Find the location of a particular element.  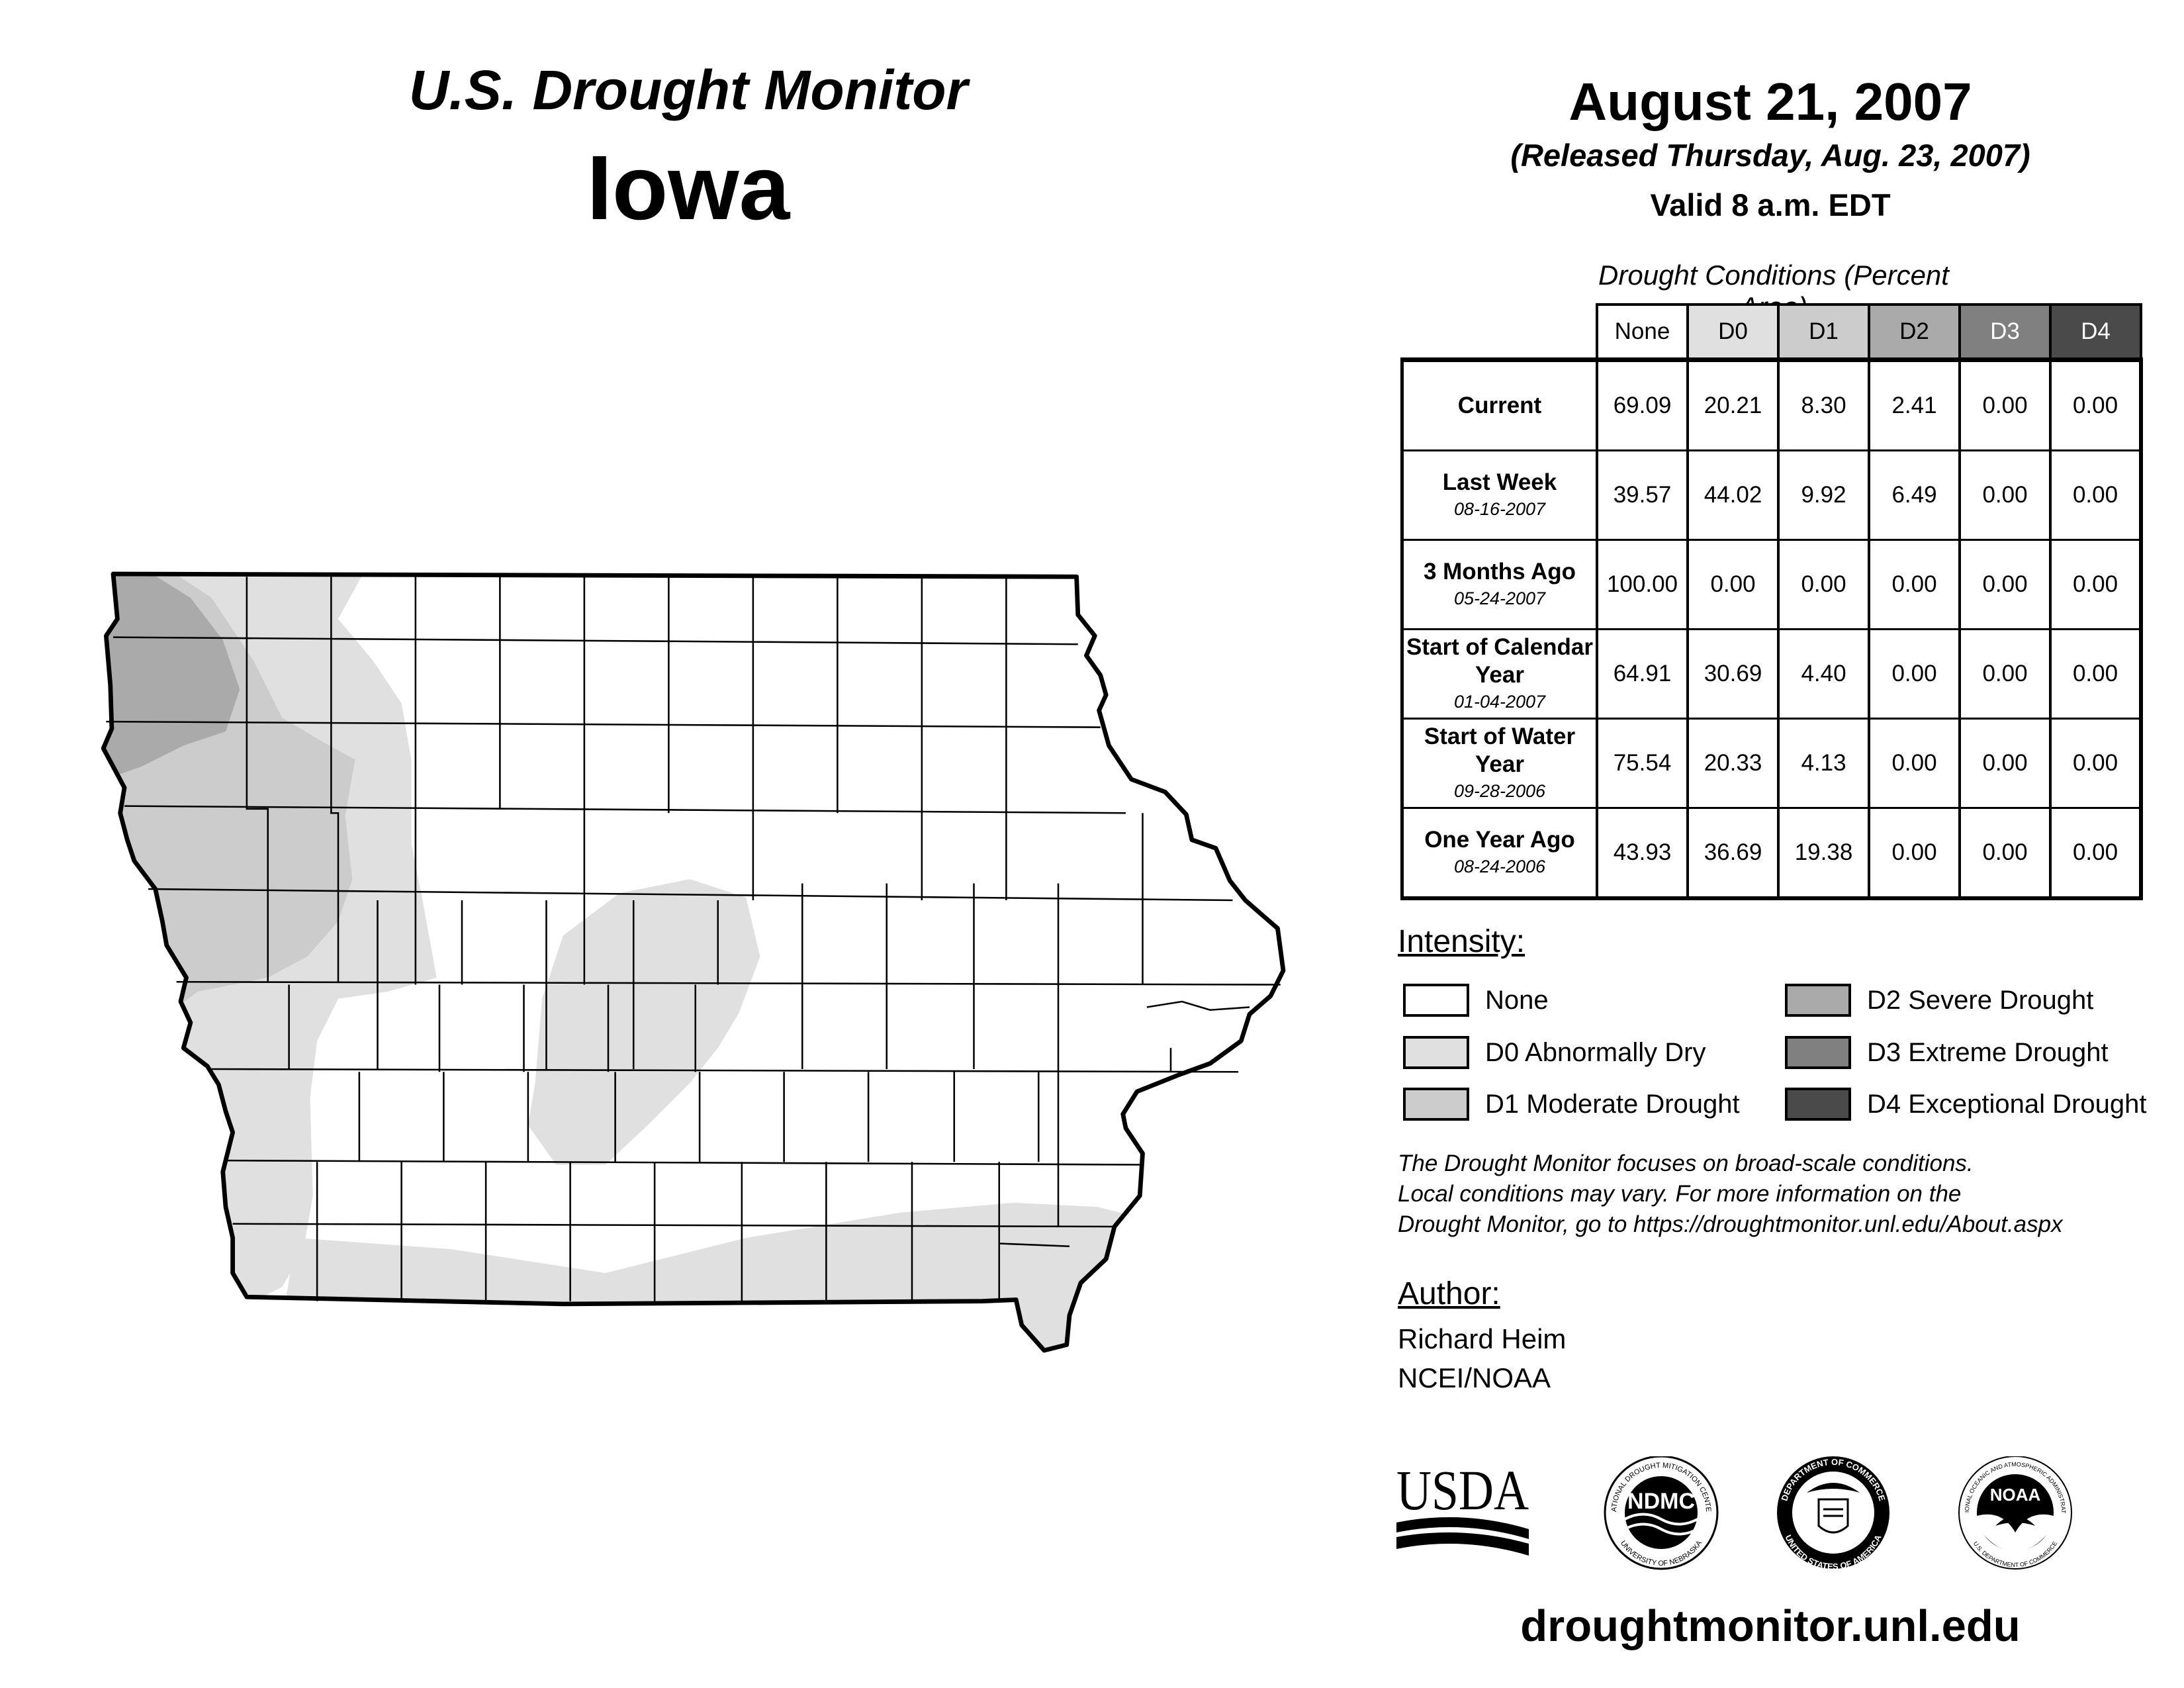

table-cell-none: 75.54 is located at coordinates (1642, 763).